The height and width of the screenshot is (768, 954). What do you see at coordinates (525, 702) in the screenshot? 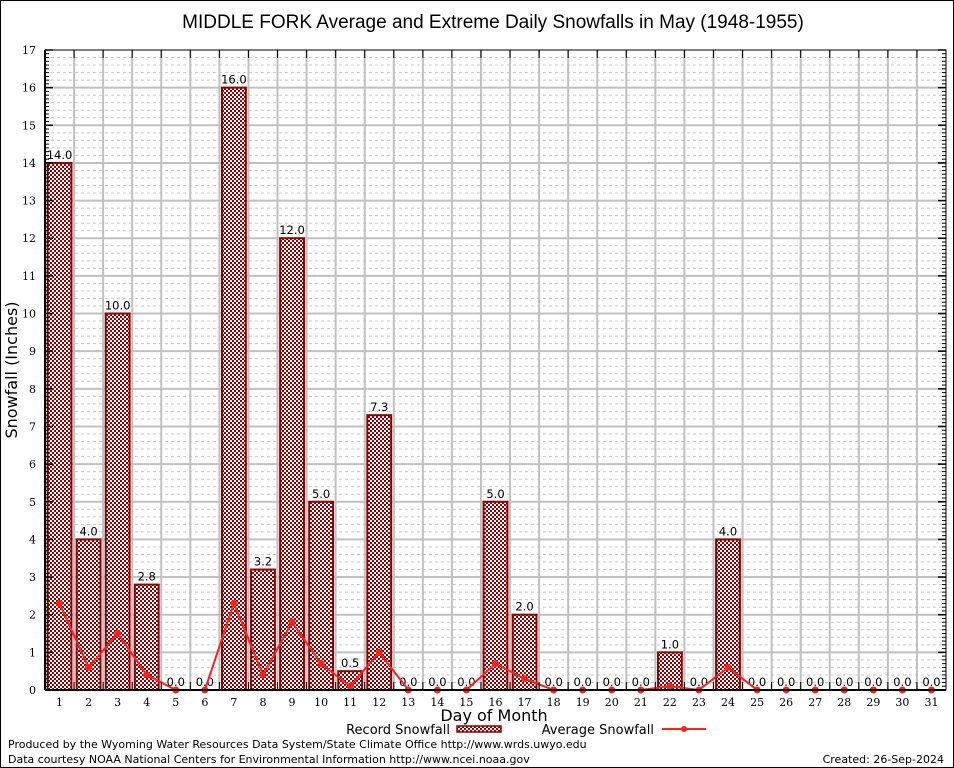
I see `x-tick-label: 17` at bounding box center [525, 702].